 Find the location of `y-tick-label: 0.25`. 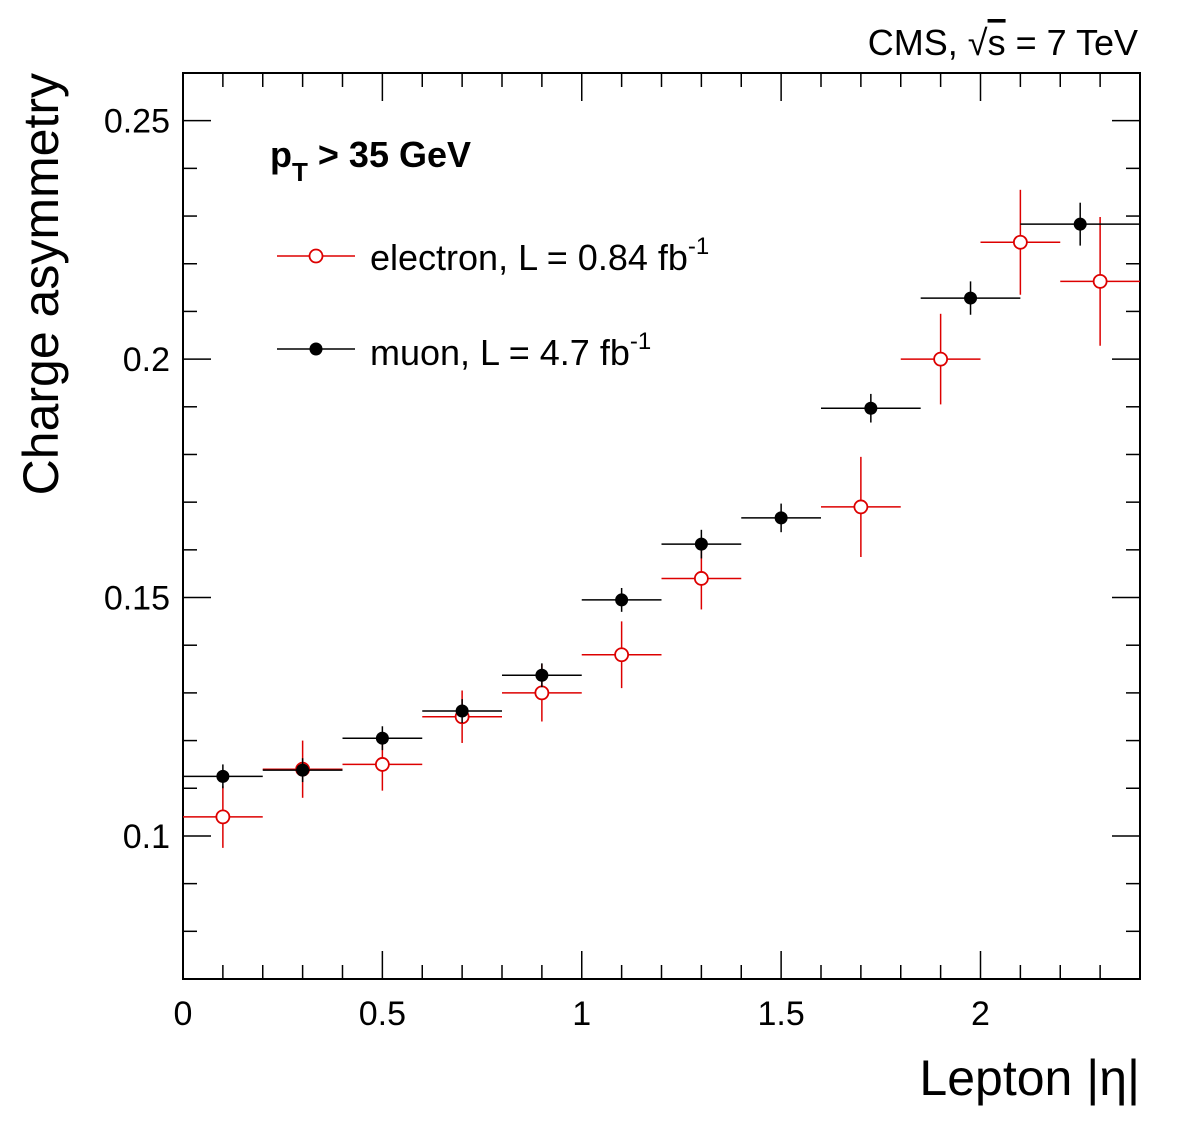

y-tick-label: 0.25 is located at coordinates (137, 122).